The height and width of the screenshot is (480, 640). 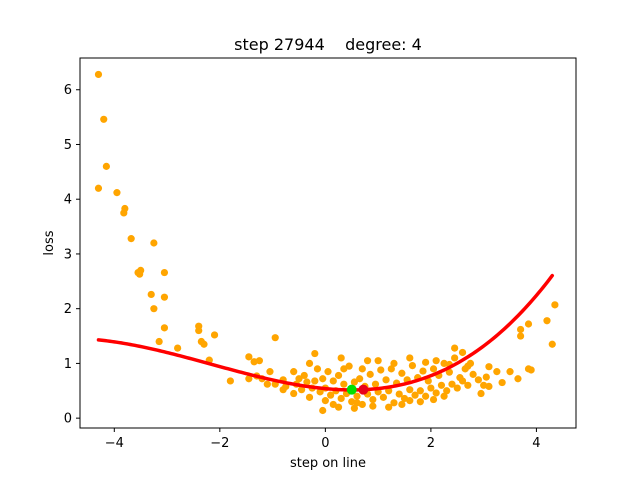 What do you see at coordinates (68, 90) in the screenshot?
I see `y-tick-label: 6` at bounding box center [68, 90].